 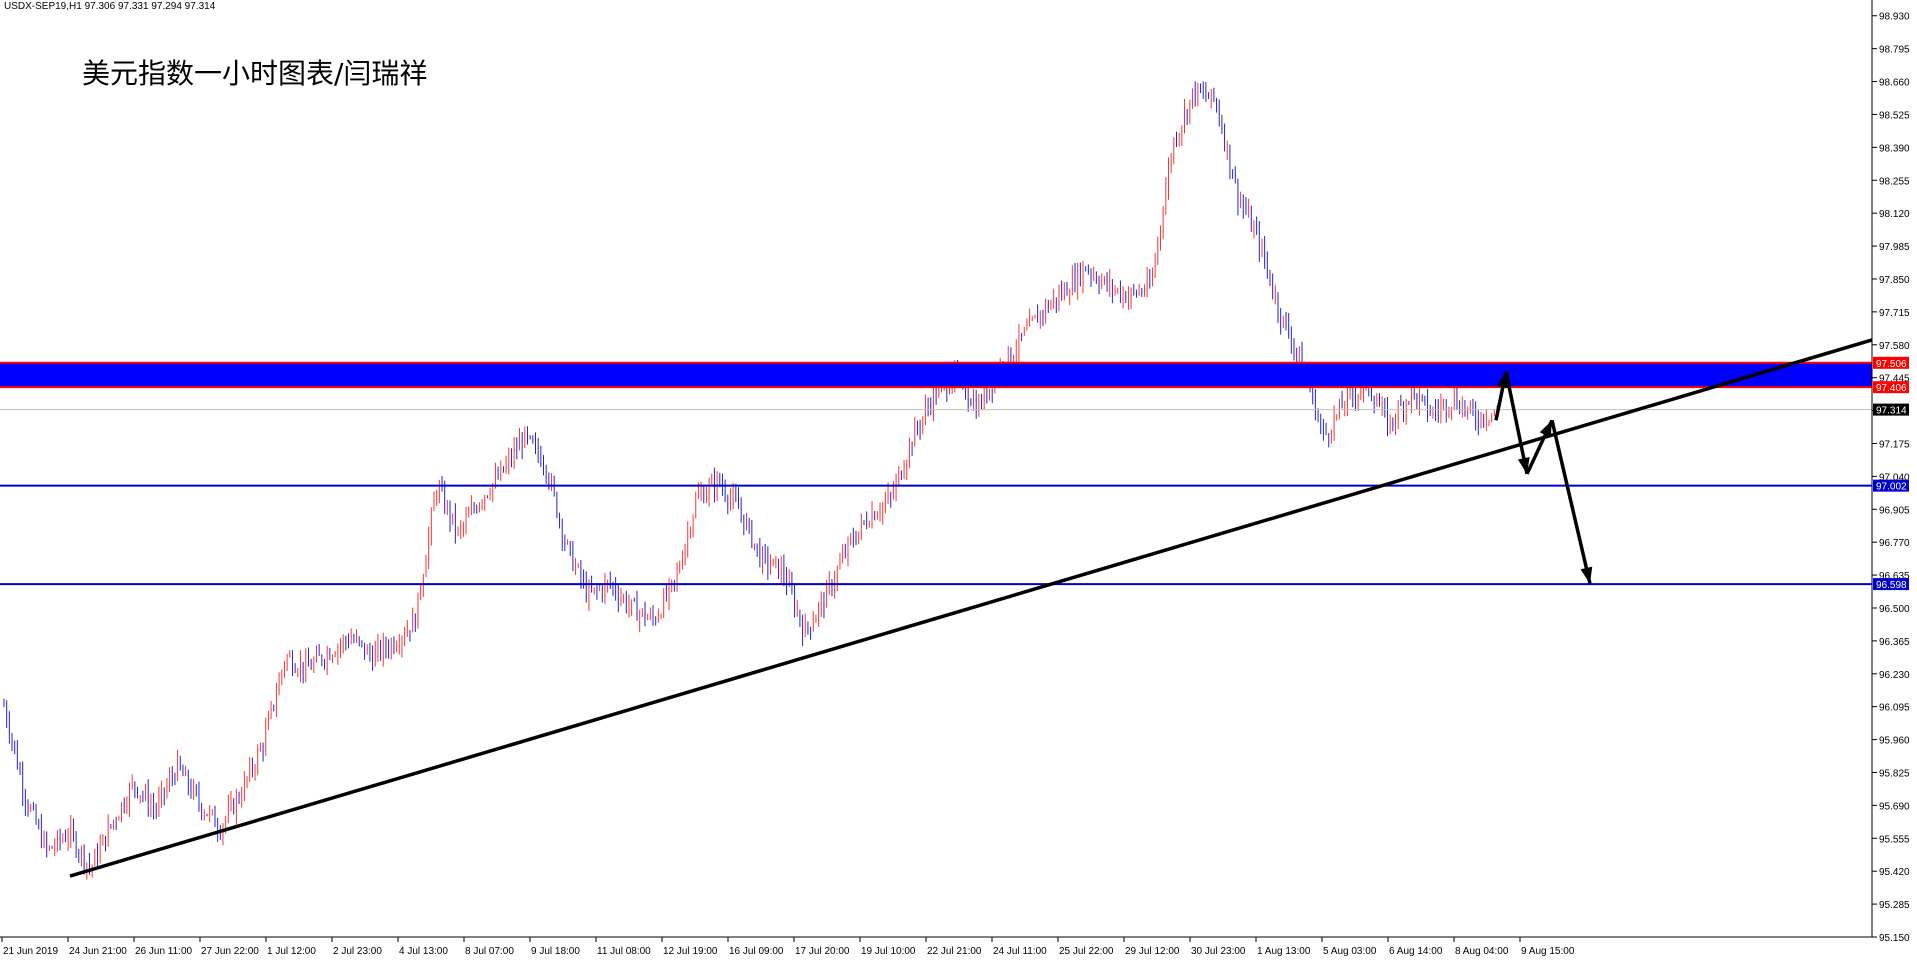 I want to click on x-tick-label: 25 Jul 22:00, so click(x=1086, y=951).